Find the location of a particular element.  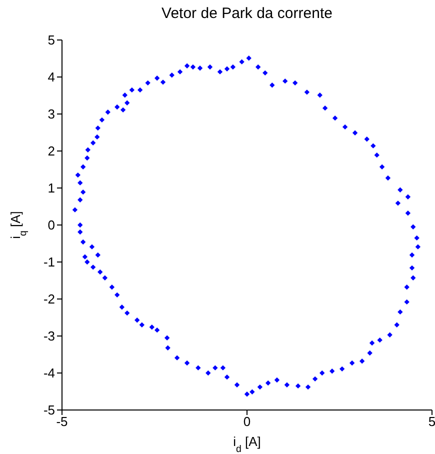

x-tick-label: 0 is located at coordinates (247, 422).